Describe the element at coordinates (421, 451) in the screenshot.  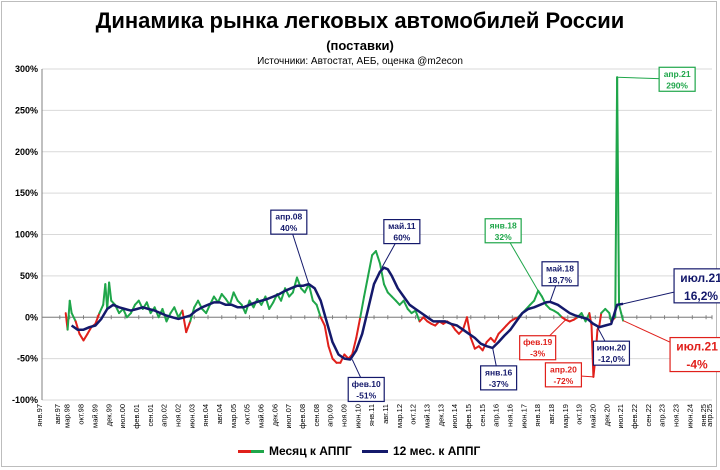
I see `legend-item-12m: 12 мес. к АППГ` at that location.